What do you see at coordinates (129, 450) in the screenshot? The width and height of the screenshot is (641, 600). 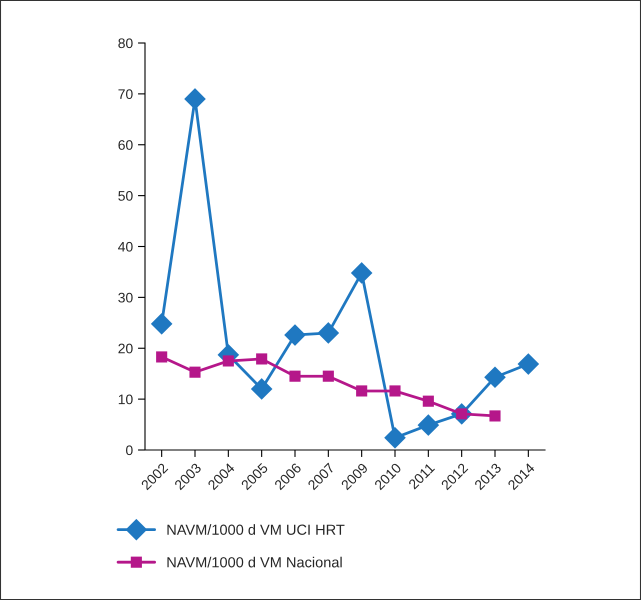 I see `y-tick-label: 0` at bounding box center [129, 450].